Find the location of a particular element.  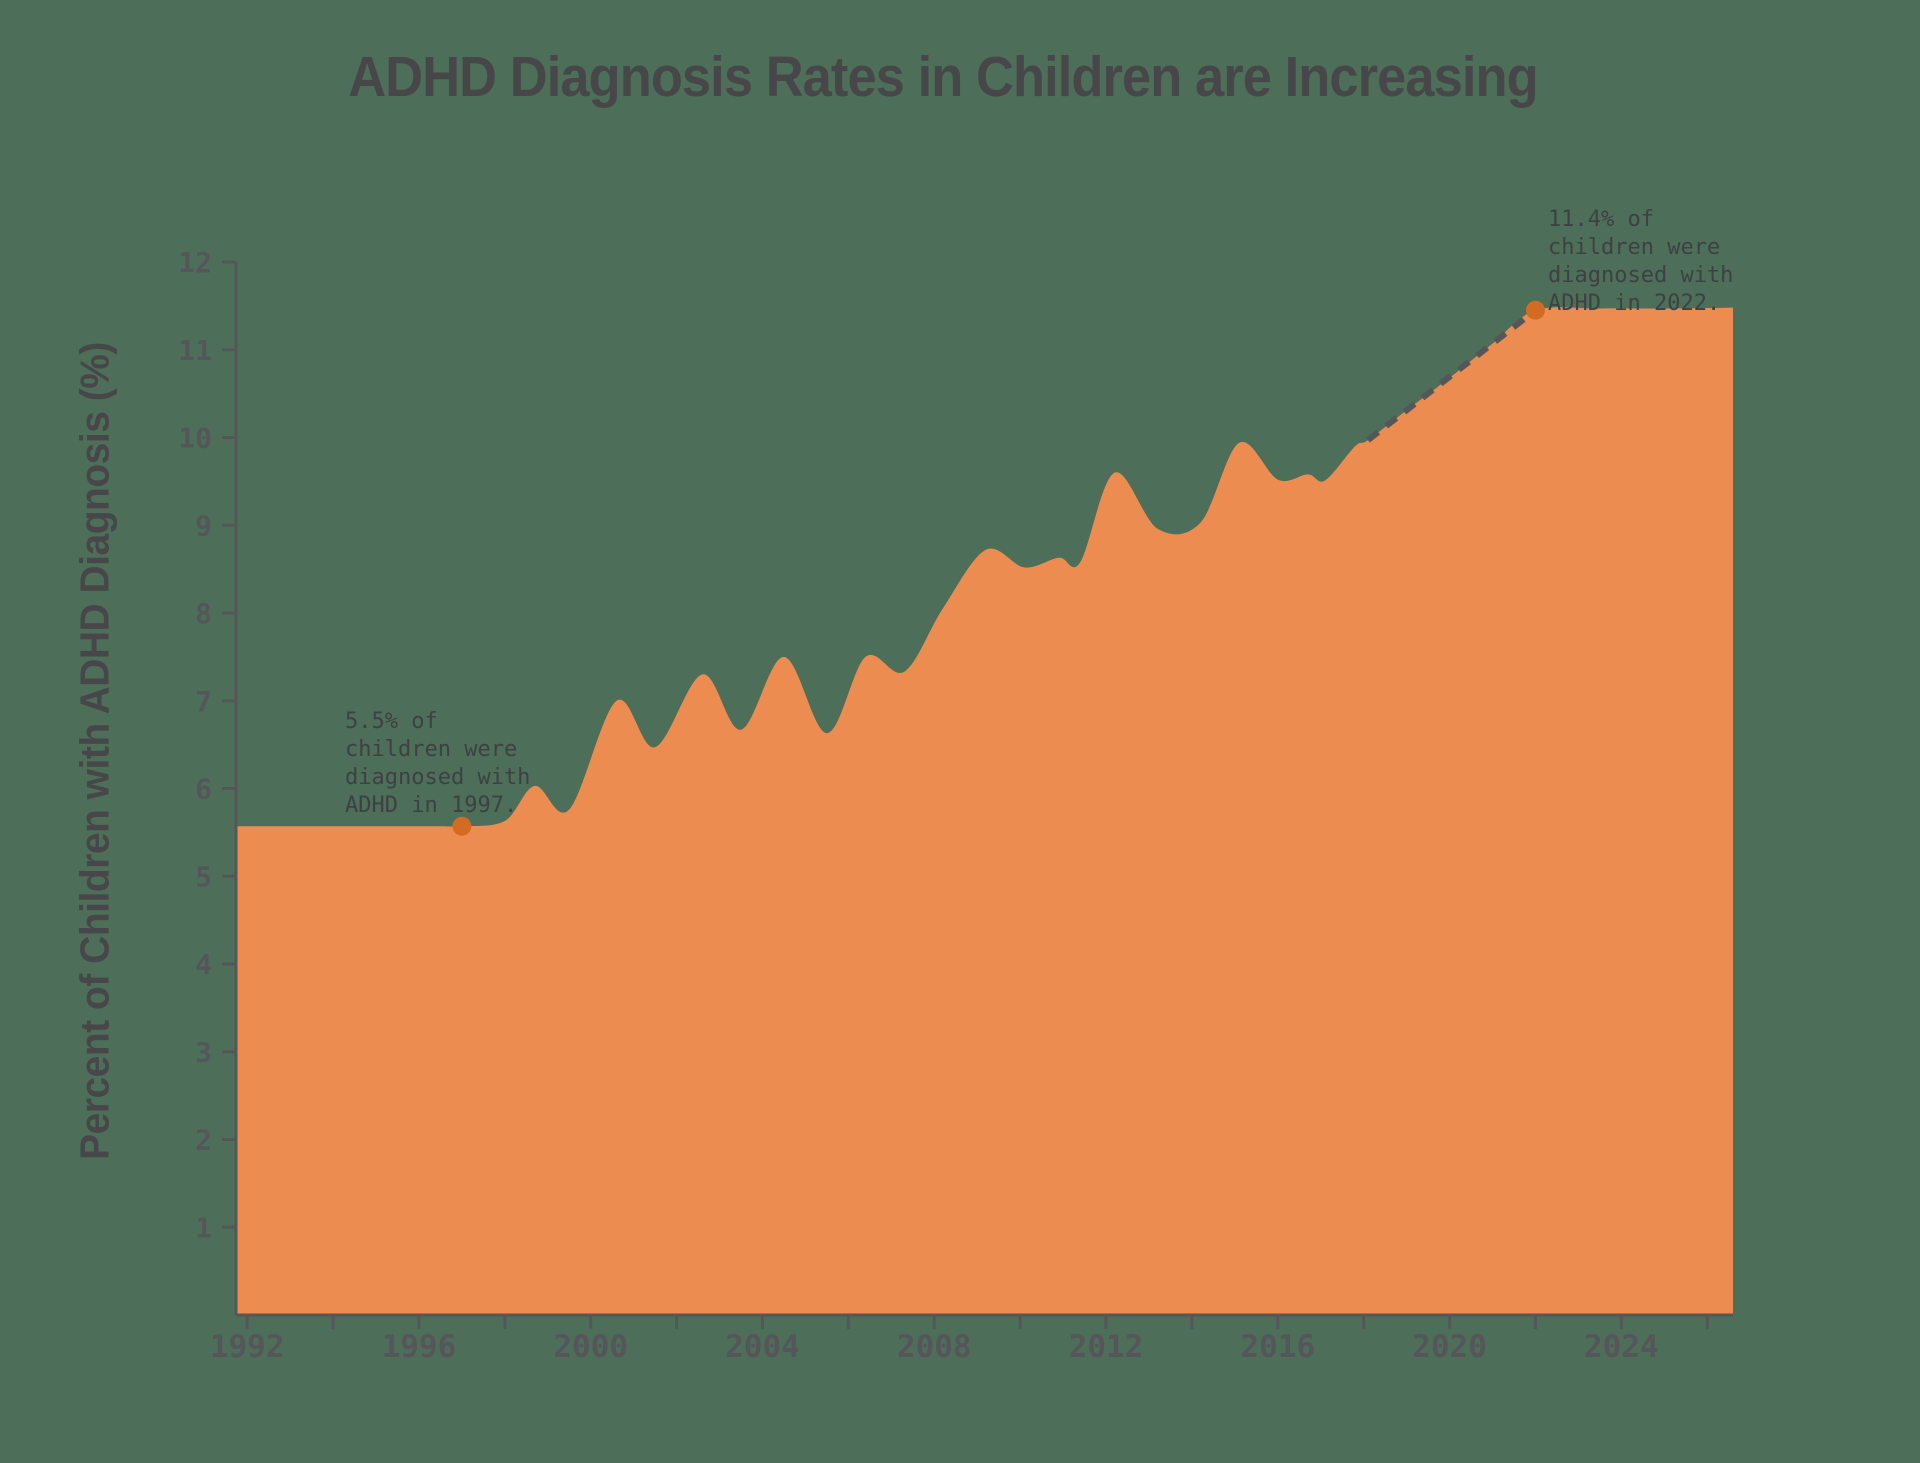

y-tick-label: 6 is located at coordinates (203, 789).